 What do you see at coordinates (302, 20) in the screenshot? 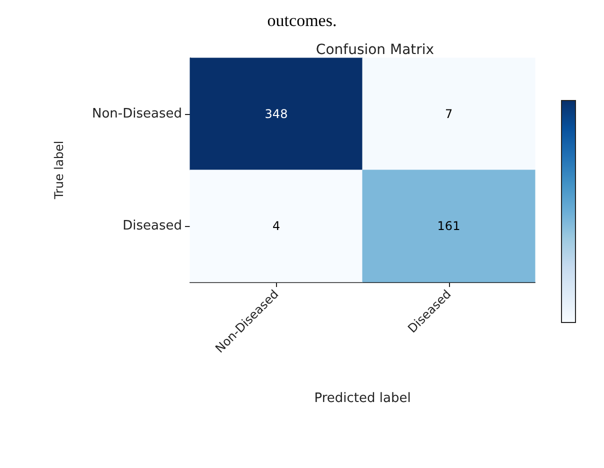
I see `text: outcomes.` at bounding box center [302, 20].